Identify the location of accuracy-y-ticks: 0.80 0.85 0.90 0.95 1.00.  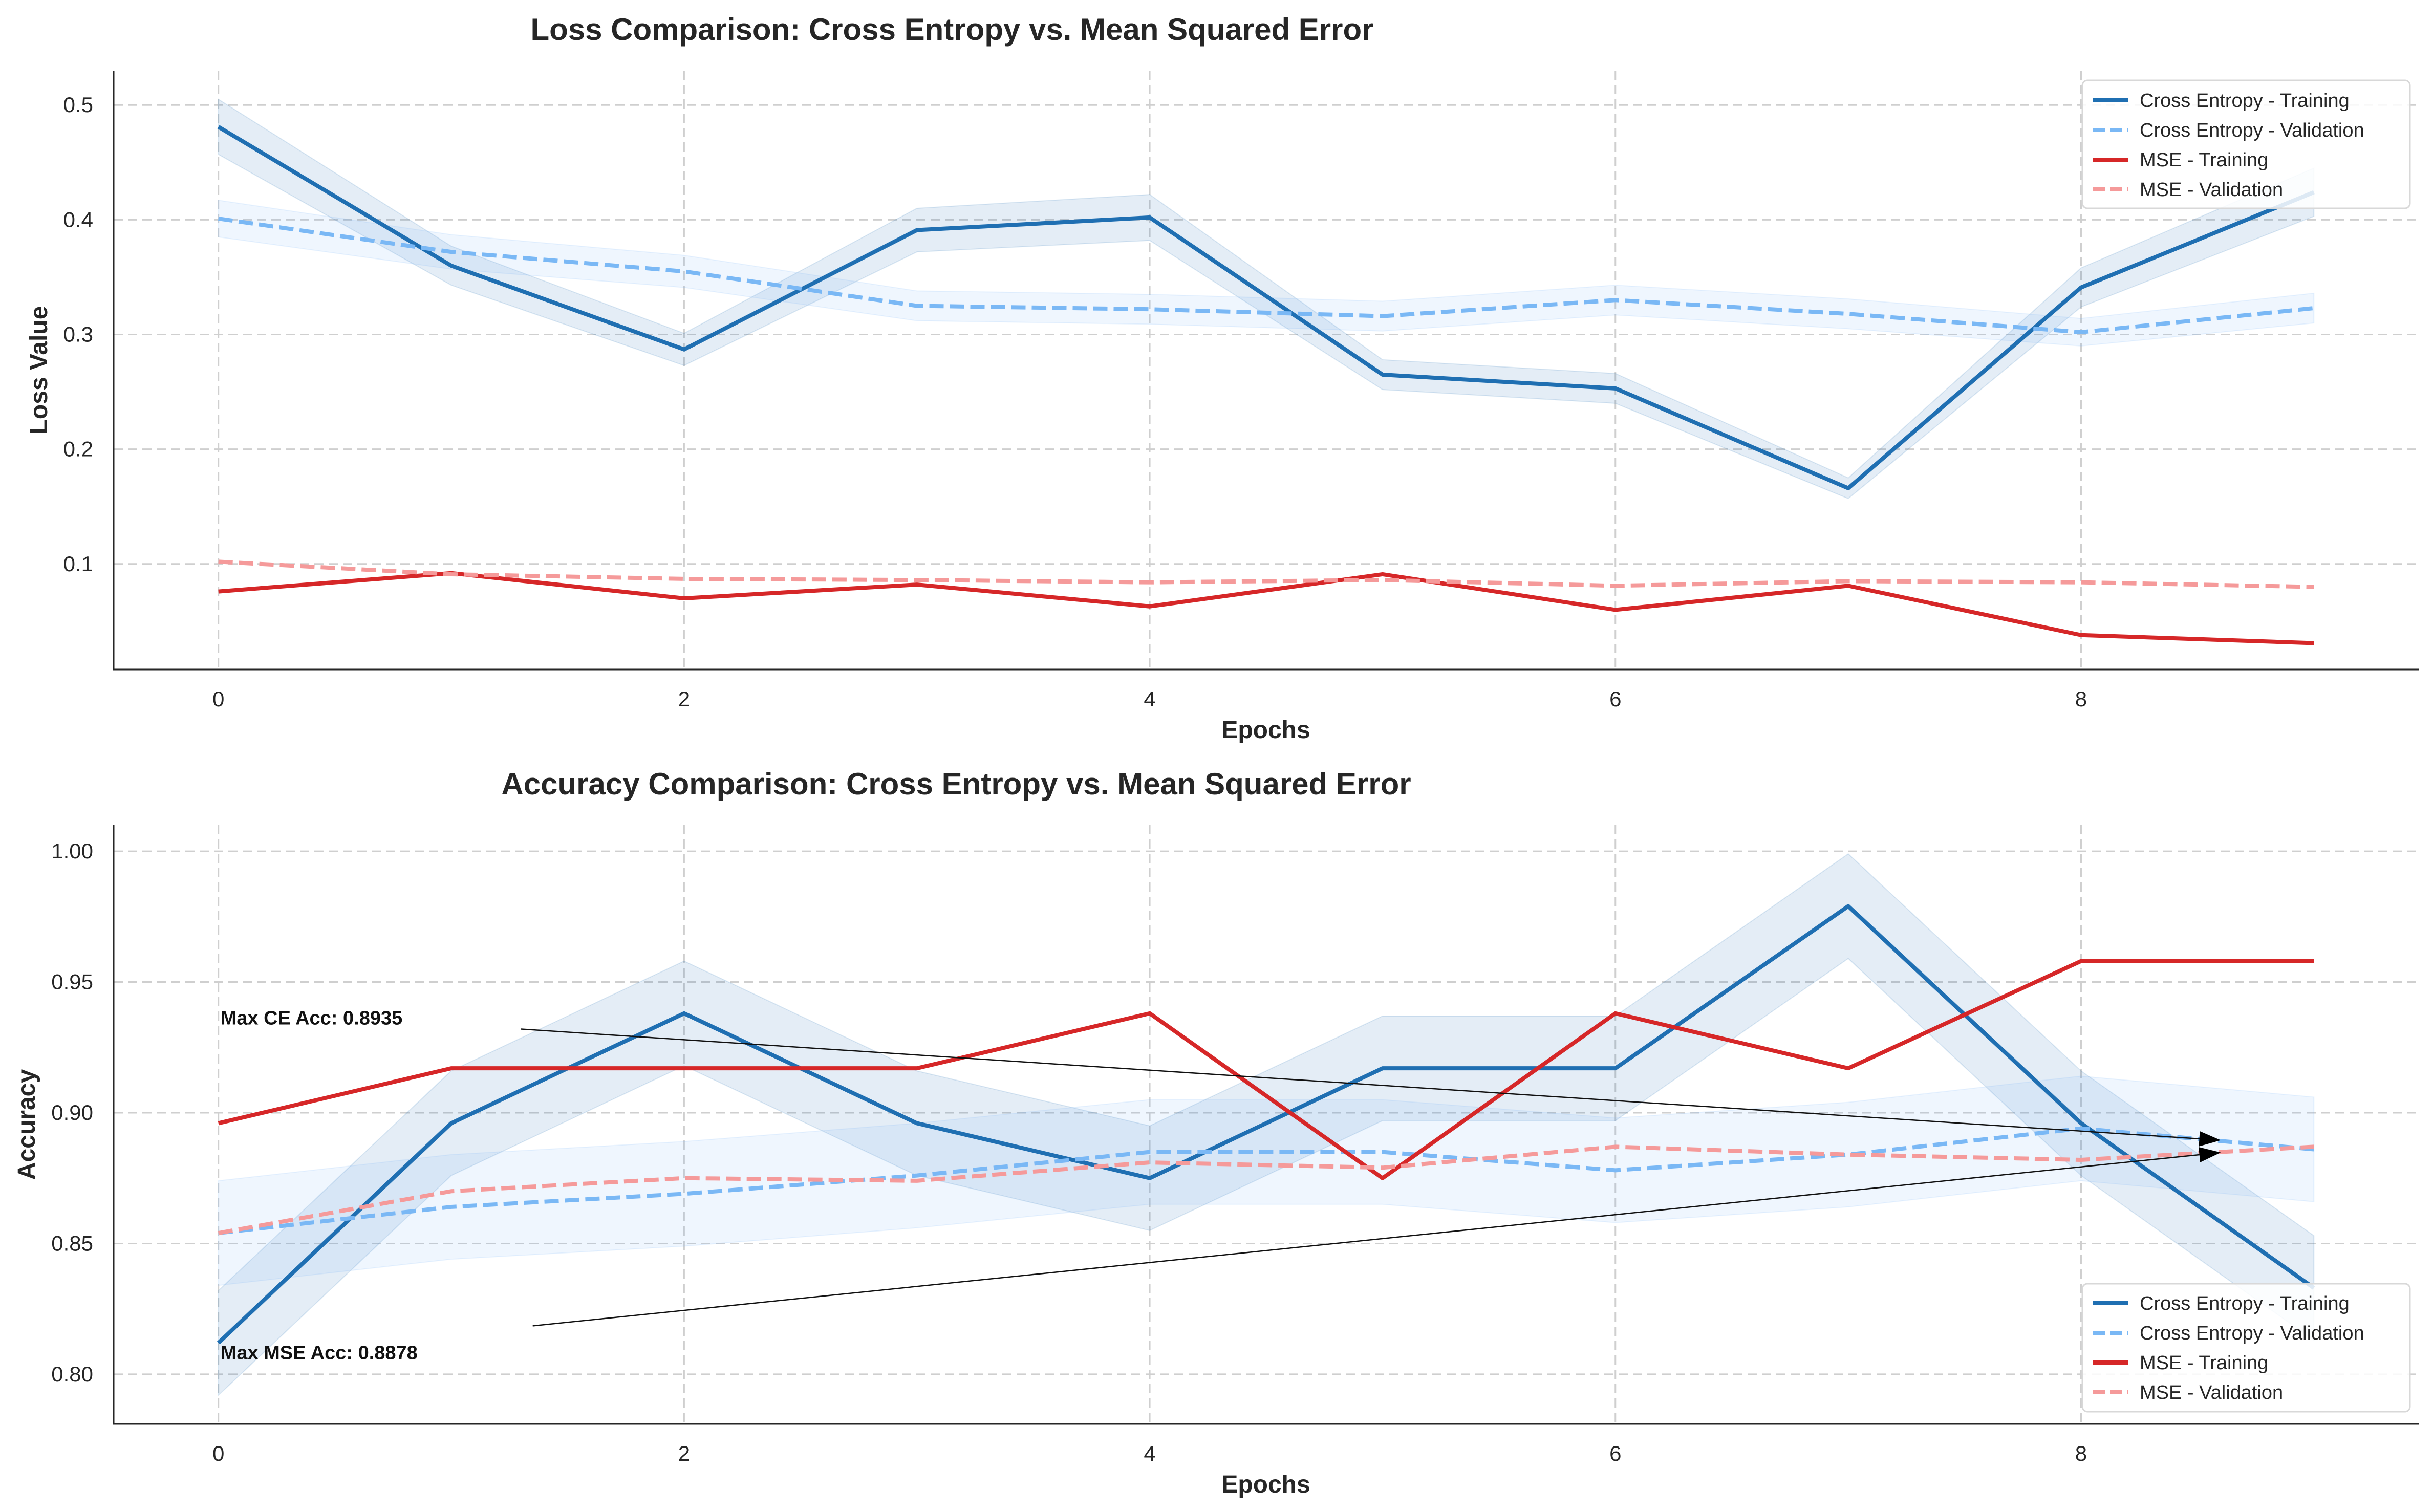
(72, 1112).